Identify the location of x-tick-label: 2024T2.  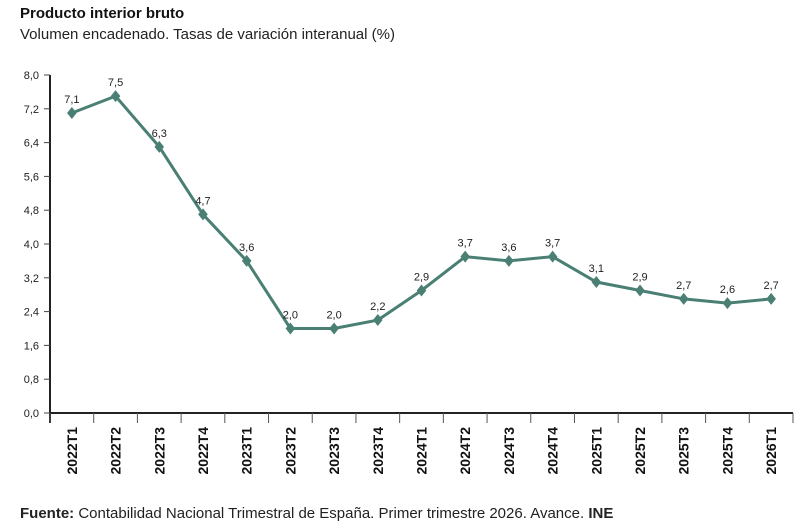
(465, 451).